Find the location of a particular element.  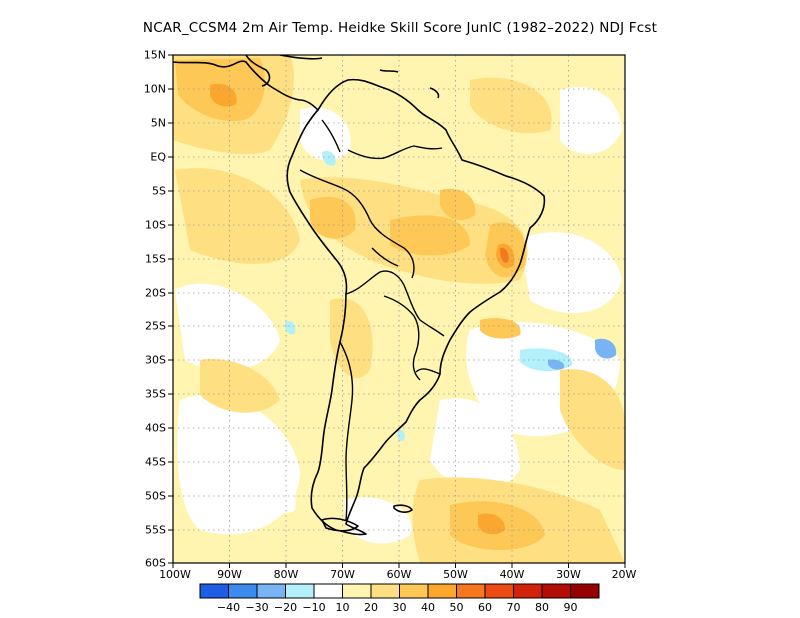

lat-label: EQ is located at coordinates (158, 157).